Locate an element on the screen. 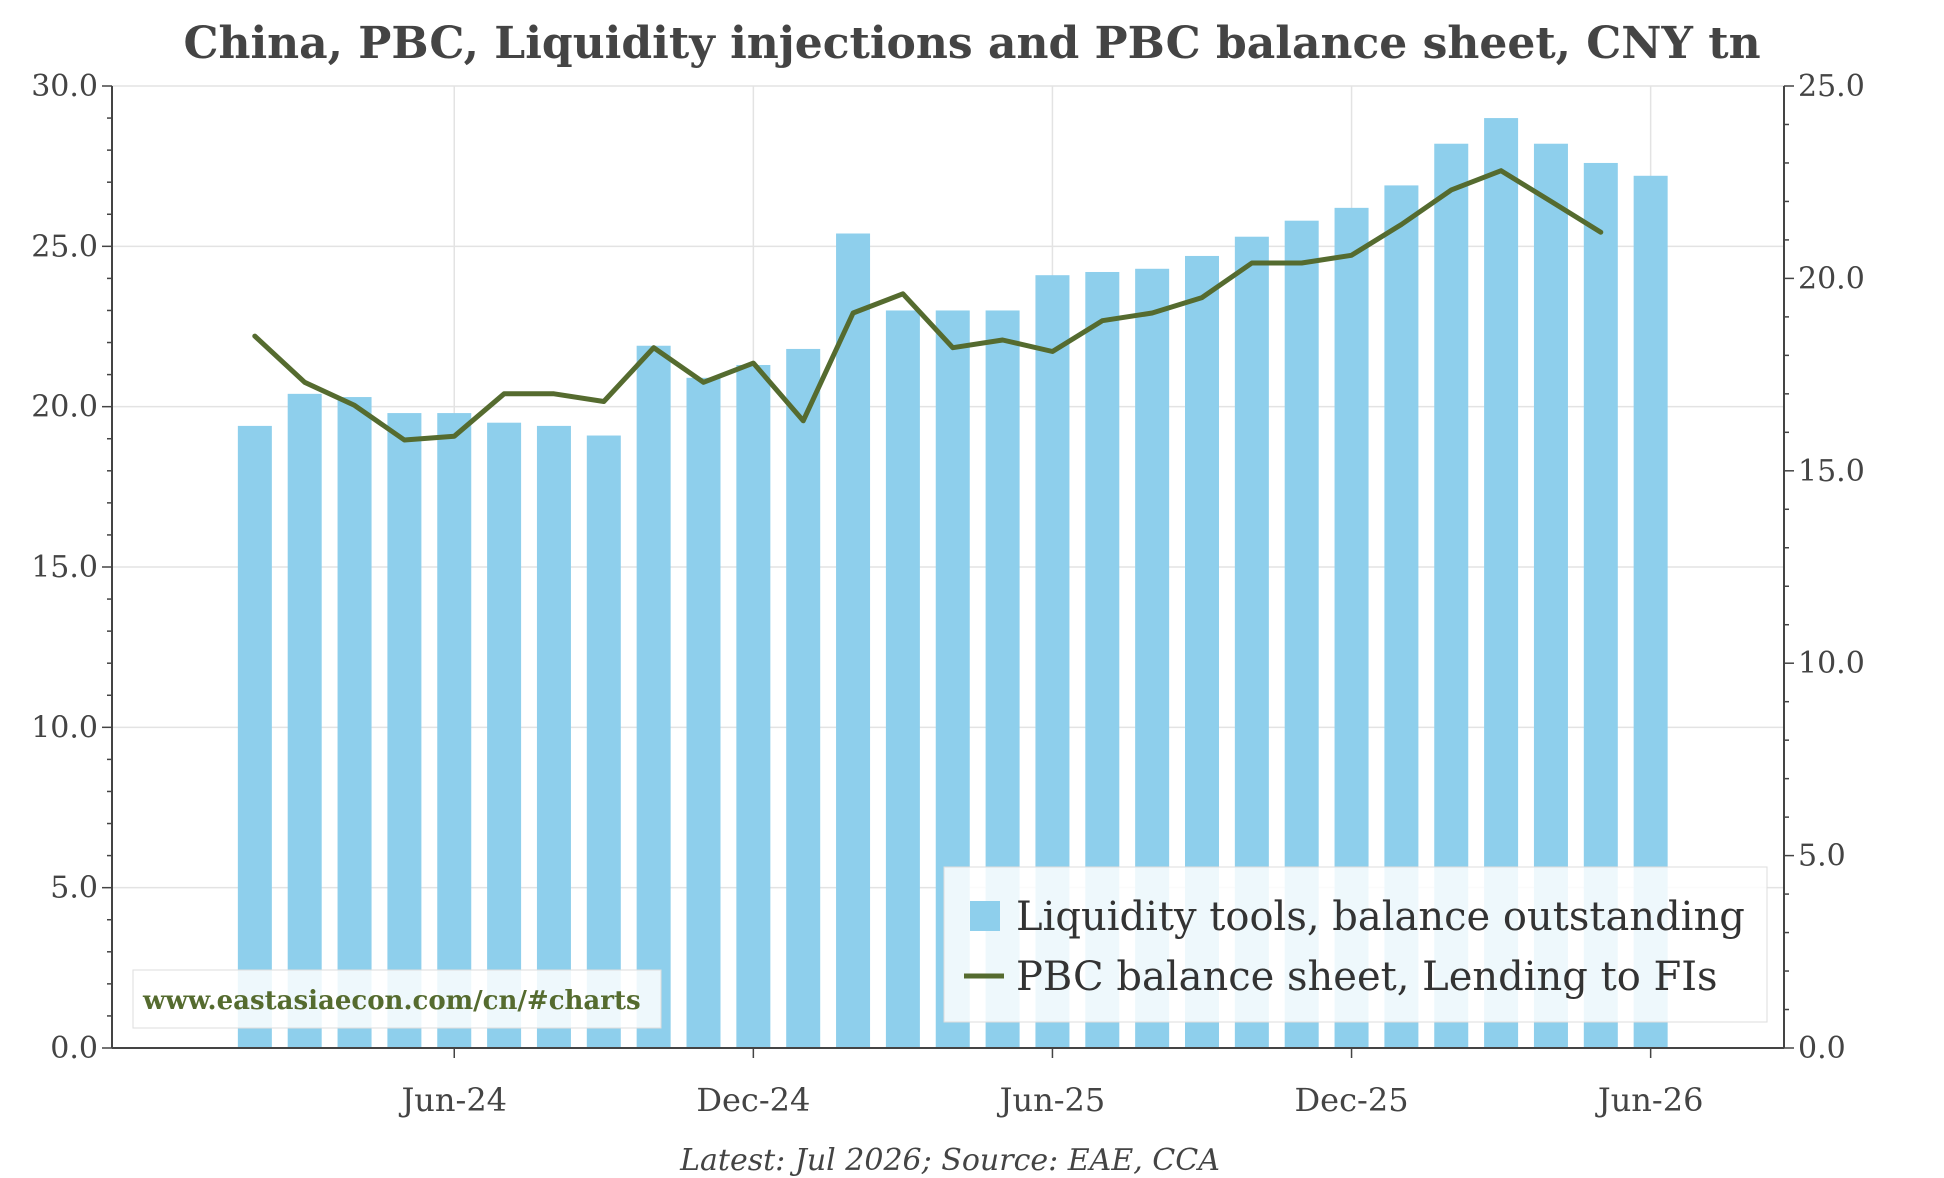 This screenshot has height=1178, width=1944. legend-label-liquidity: Liquidity tools, balance outstanding is located at coordinates (1380, 917).